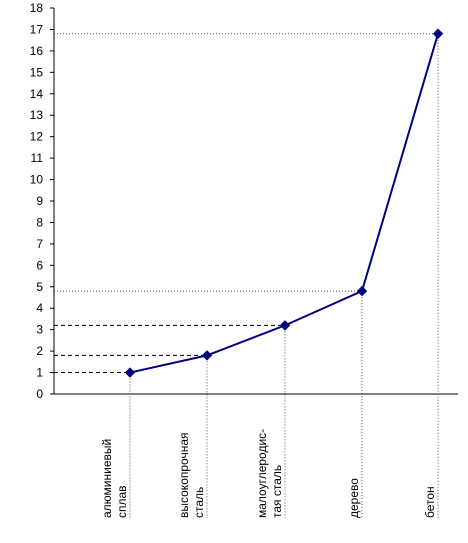 Image resolution: width=468 pixels, height=543 pixels. What do you see at coordinates (39, 373) in the screenshot?
I see `y-tick-label: 1` at bounding box center [39, 373].